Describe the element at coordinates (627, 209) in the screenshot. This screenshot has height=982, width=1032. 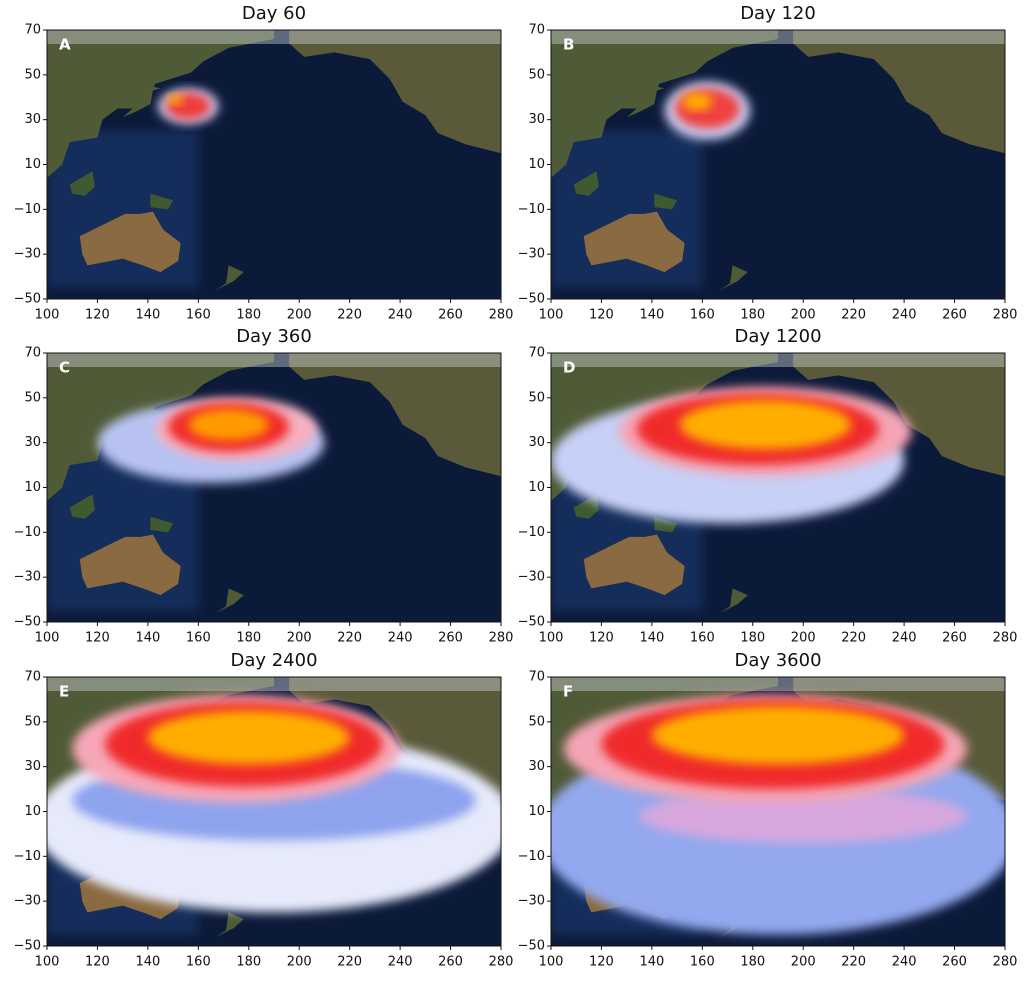
I see `shelf` at that location.